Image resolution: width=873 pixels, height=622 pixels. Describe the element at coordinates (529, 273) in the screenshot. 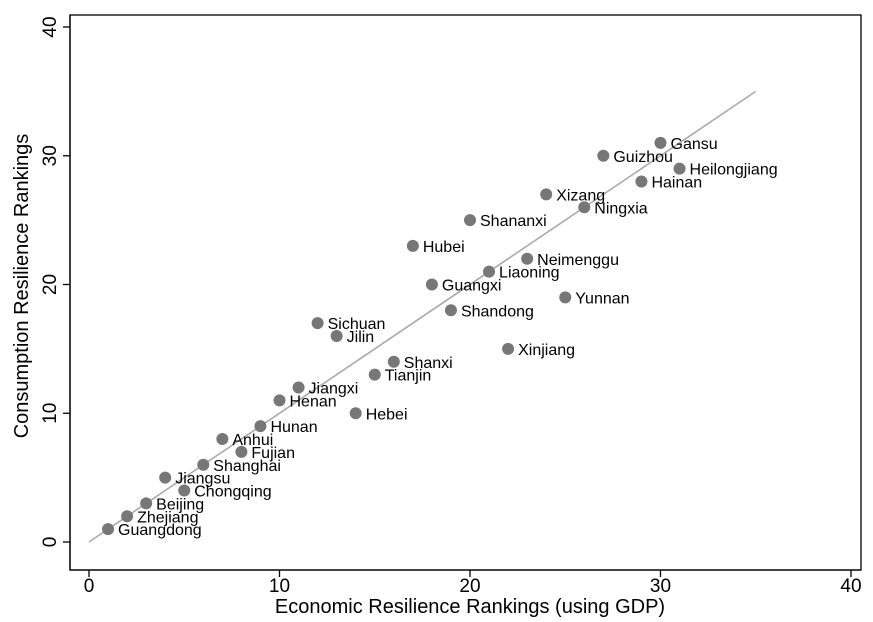

I see `point-label: Liaoning` at that location.